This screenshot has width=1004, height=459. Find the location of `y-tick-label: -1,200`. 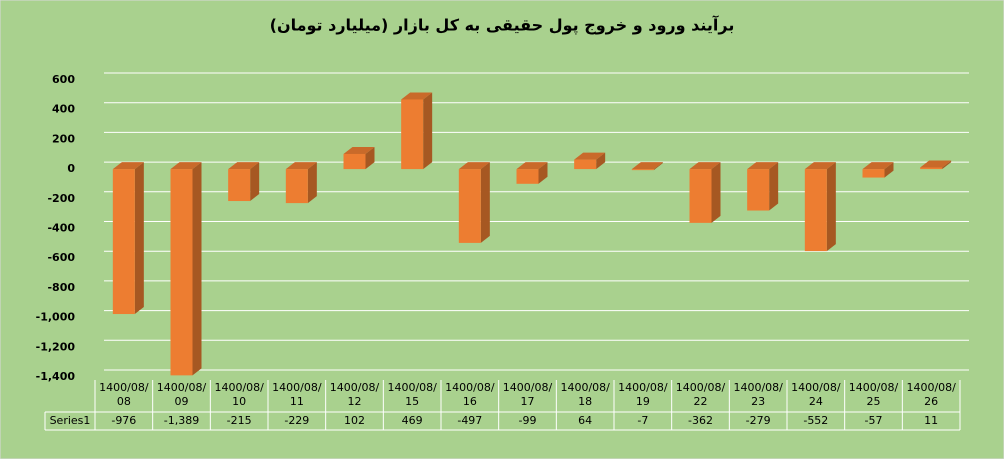

y-tick-label: -1,200 is located at coordinates (56, 346).